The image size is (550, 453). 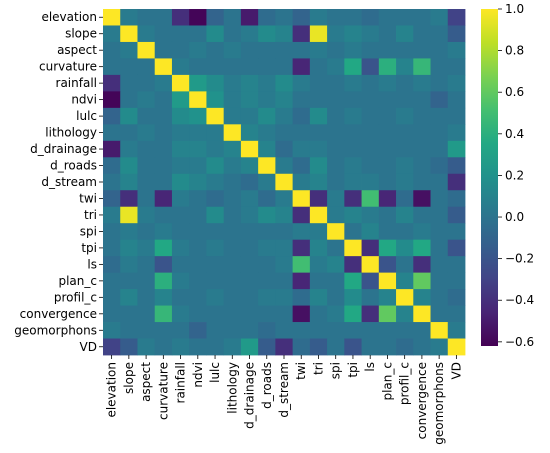 What do you see at coordinates (129, 83) in the screenshot?
I see `heatmap-cell-rainfall-slope` at bounding box center [129, 83].